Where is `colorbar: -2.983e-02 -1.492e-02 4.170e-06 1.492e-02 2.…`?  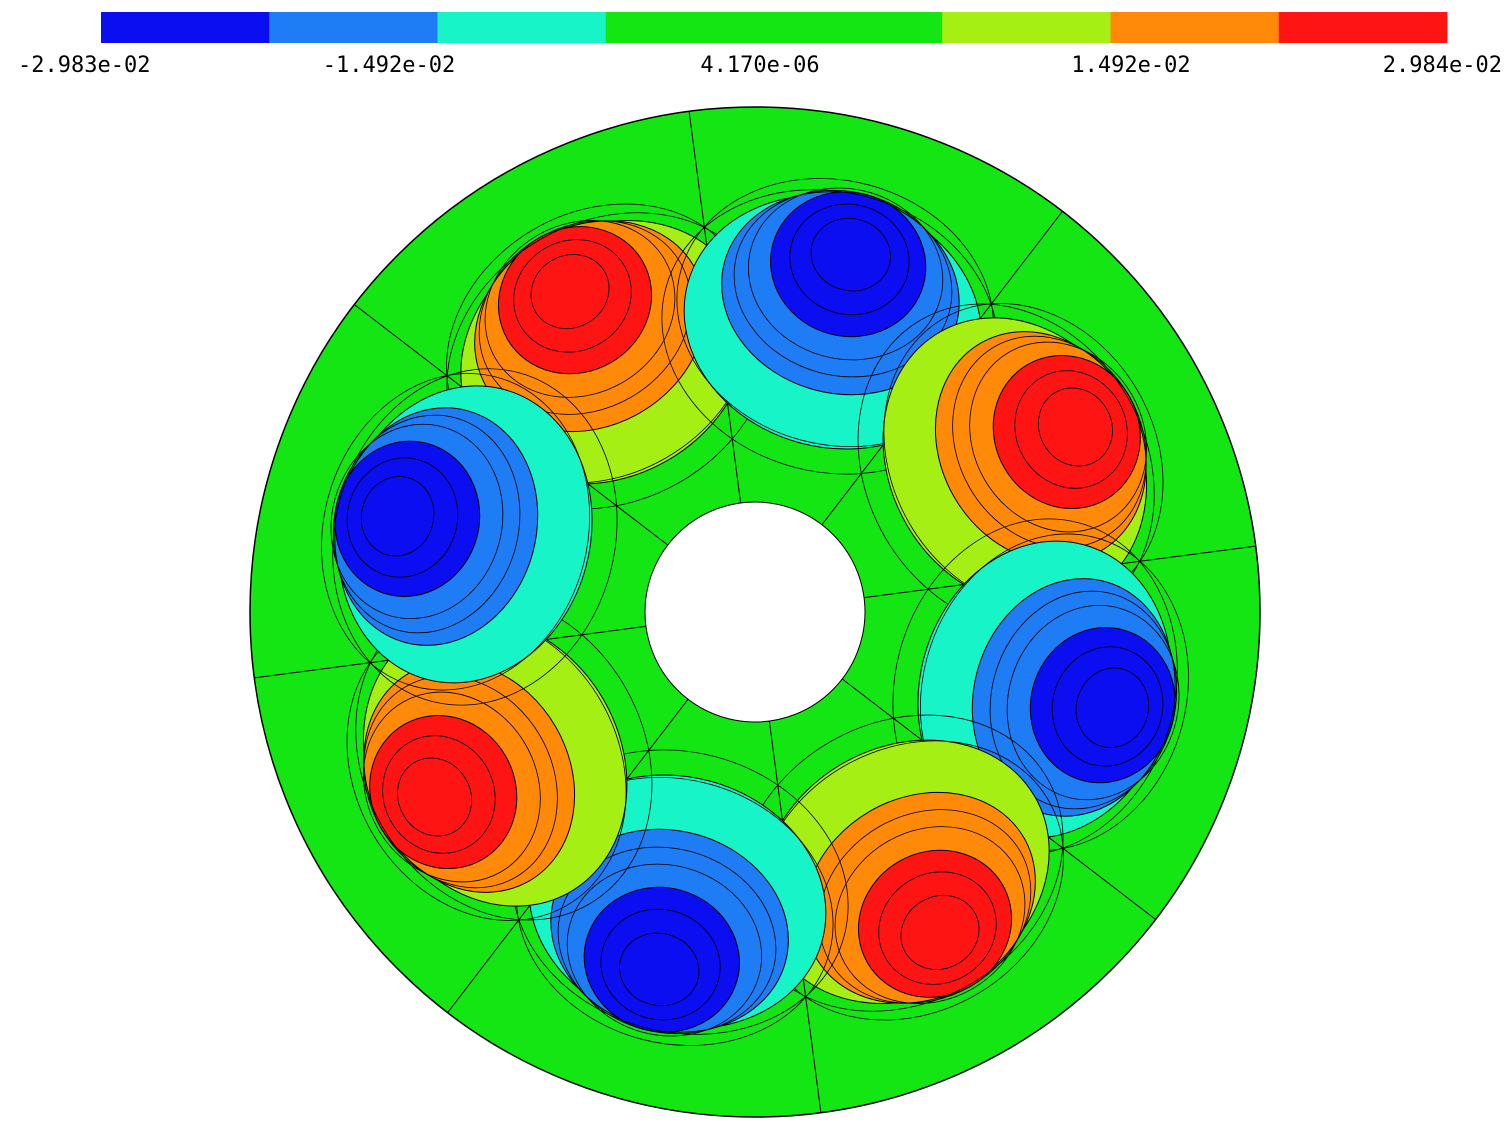
colorbar: -2.983e-02 -1.492e-02 4.170e-06 1.492e-02 2.… is located at coordinates (760, 45).